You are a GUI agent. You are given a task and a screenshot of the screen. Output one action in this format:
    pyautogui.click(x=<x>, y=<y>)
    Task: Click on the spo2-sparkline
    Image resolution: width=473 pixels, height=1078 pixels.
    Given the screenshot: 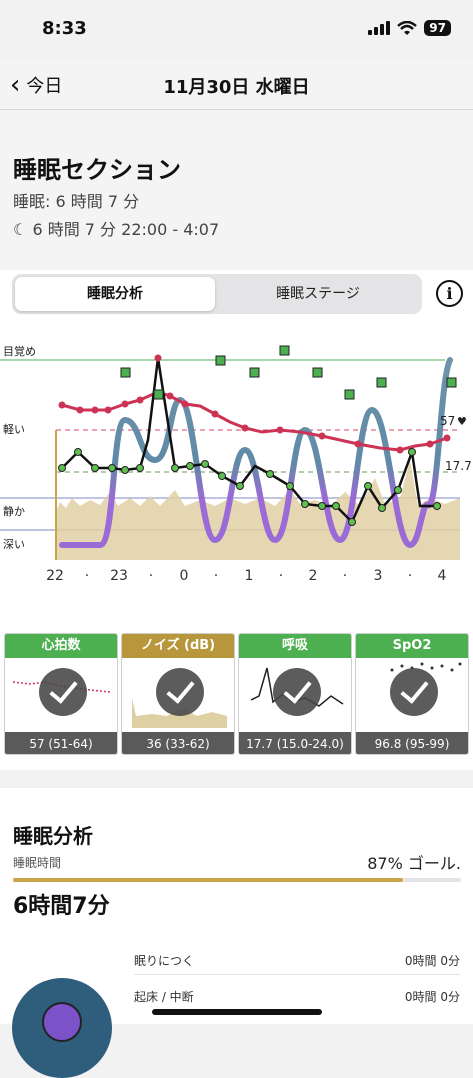 What is the action you would take?
    pyautogui.click(x=426, y=667)
    